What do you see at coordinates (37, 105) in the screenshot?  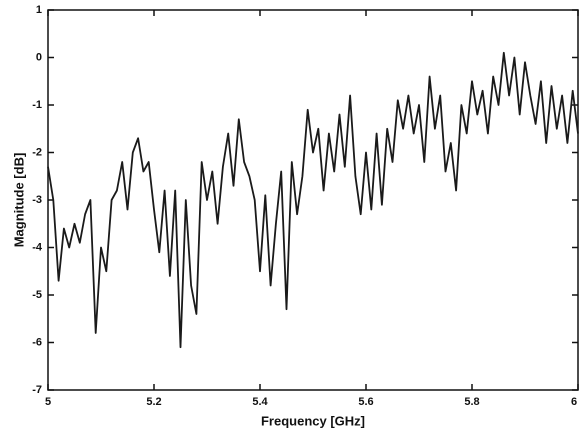 I see `y-tick-label: -1` at bounding box center [37, 105].